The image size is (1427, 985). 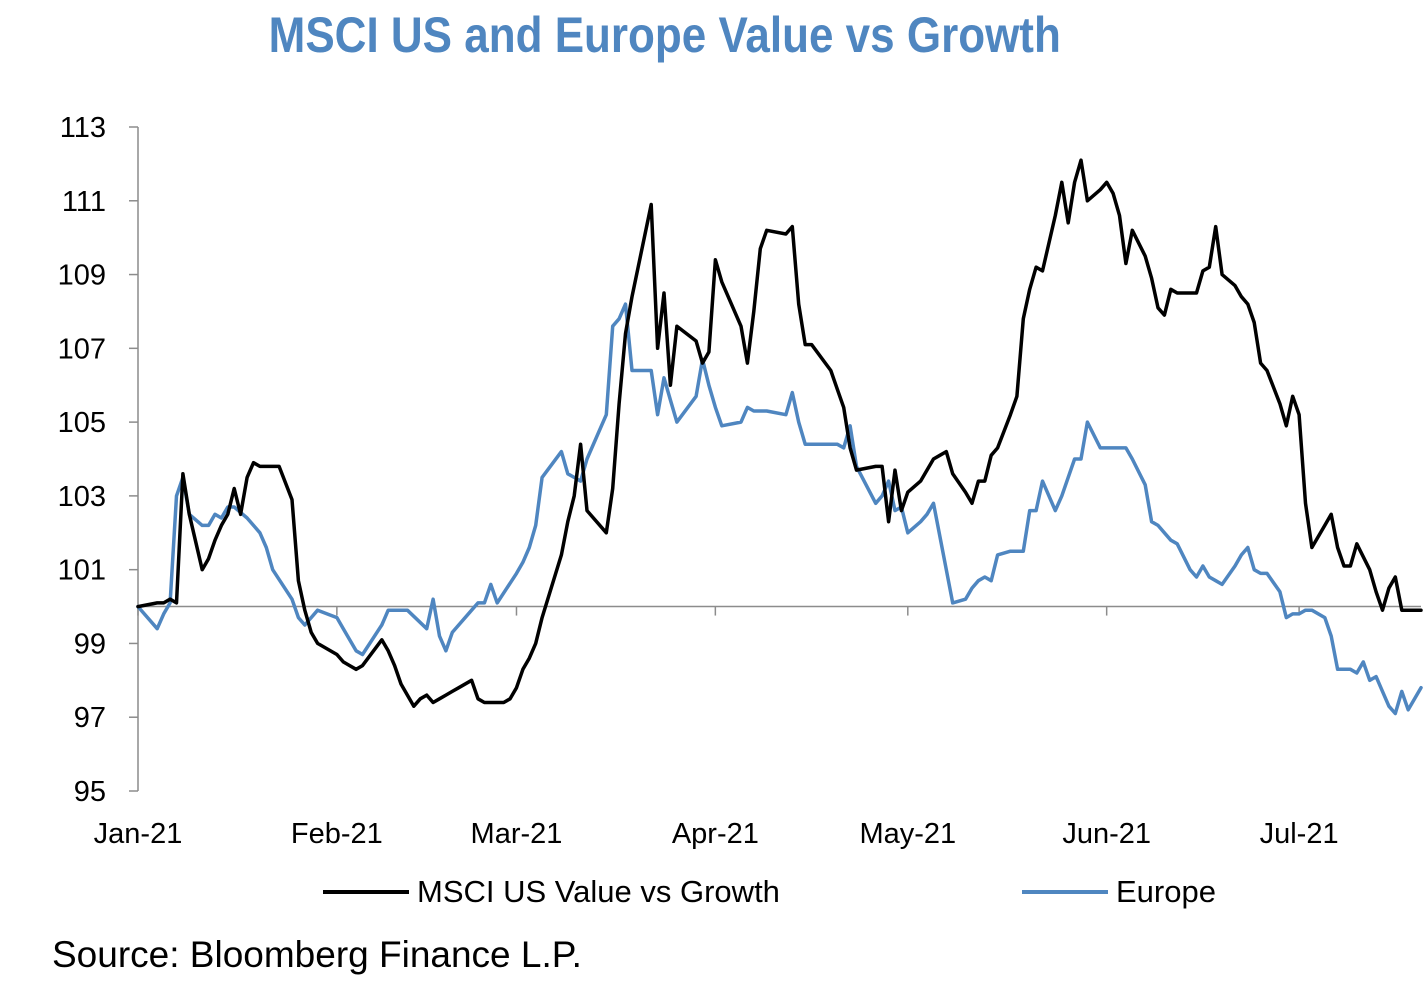 What do you see at coordinates (907, 834) in the screenshot?
I see `x-tick-label: May-21` at bounding box center [907, 834].